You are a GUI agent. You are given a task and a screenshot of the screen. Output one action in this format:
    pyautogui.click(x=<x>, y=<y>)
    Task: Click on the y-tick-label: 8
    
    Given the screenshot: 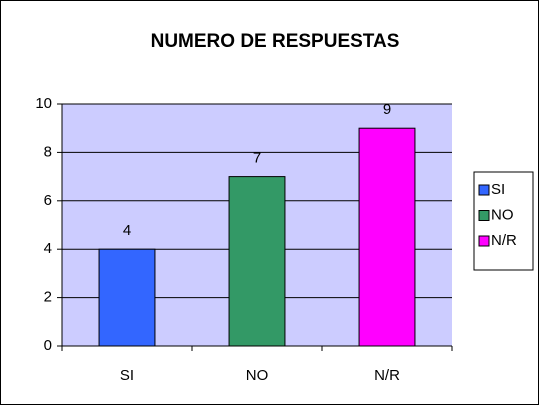 What is the action you would take?
    pyautogui.click(x=48, y=151)
    